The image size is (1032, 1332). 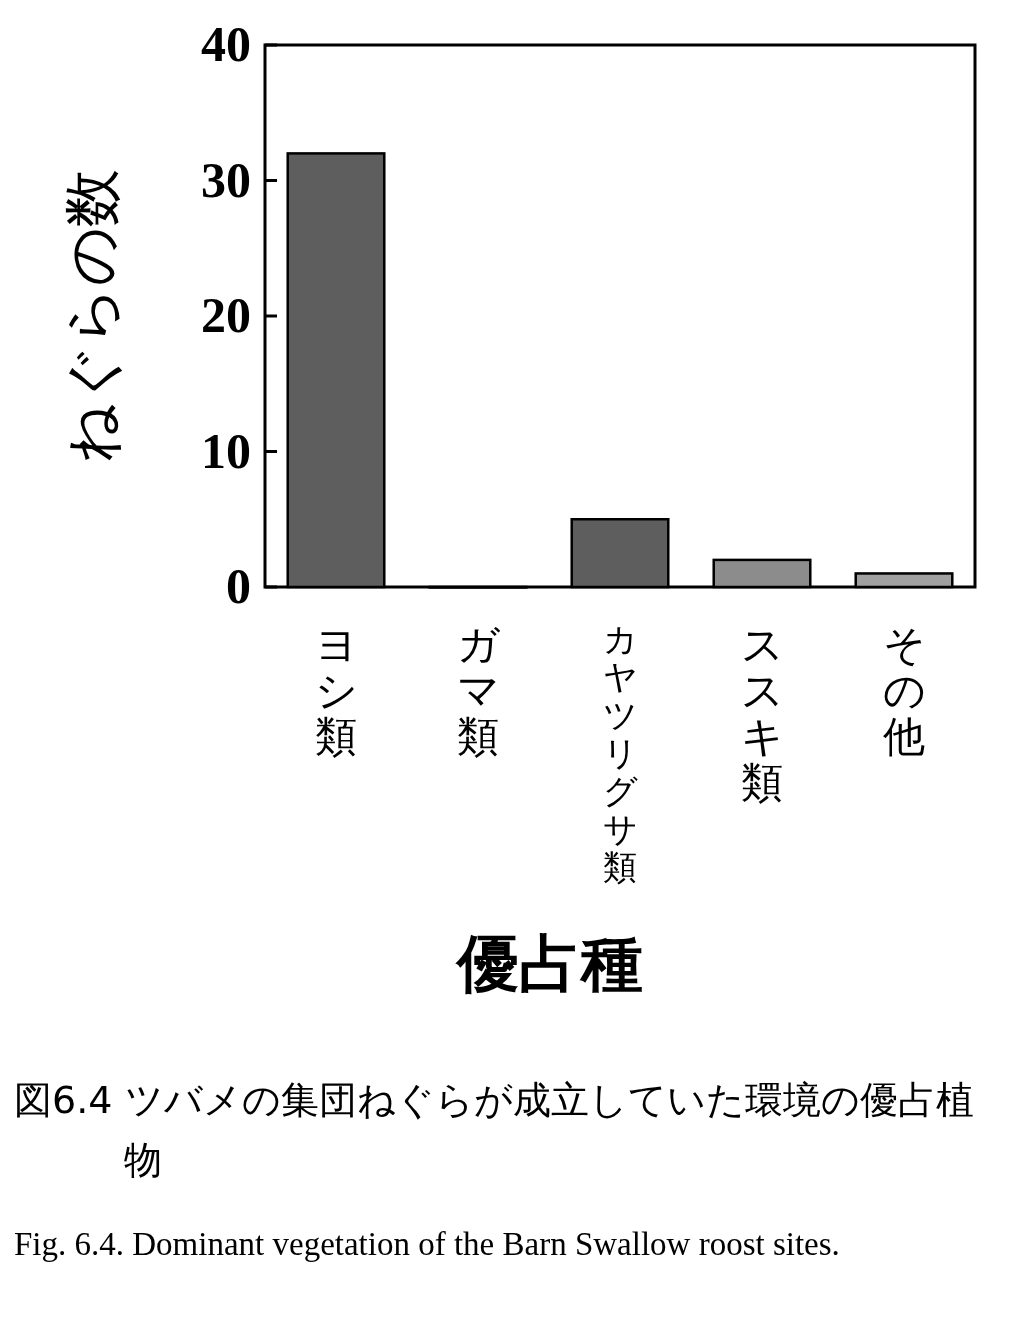 I want to click on y-tick-label: 0, so click(x=238, y=586).